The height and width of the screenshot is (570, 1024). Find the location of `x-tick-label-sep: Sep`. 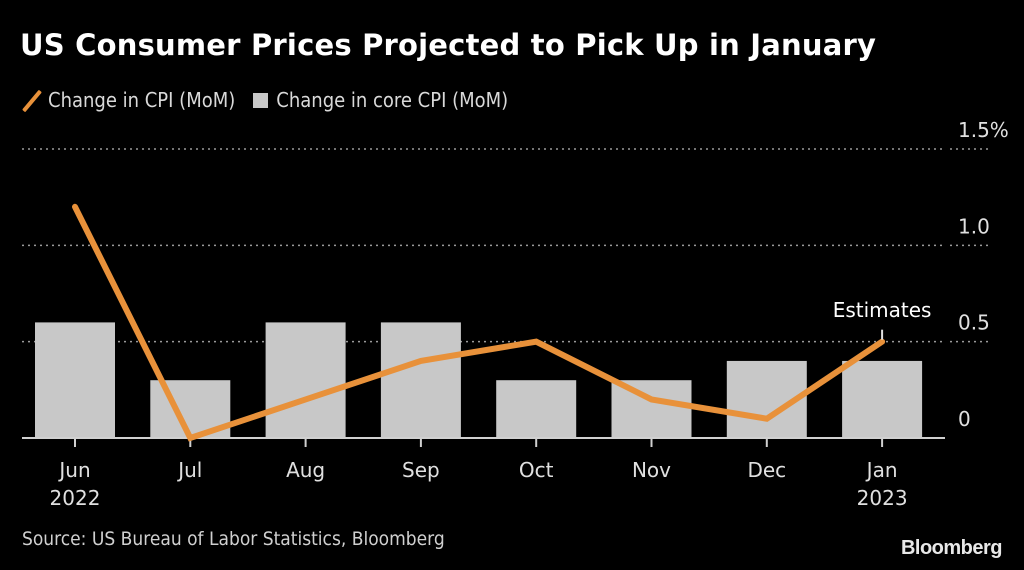

x-tick-label-sep: Sep is located at coordinates (421, 470).